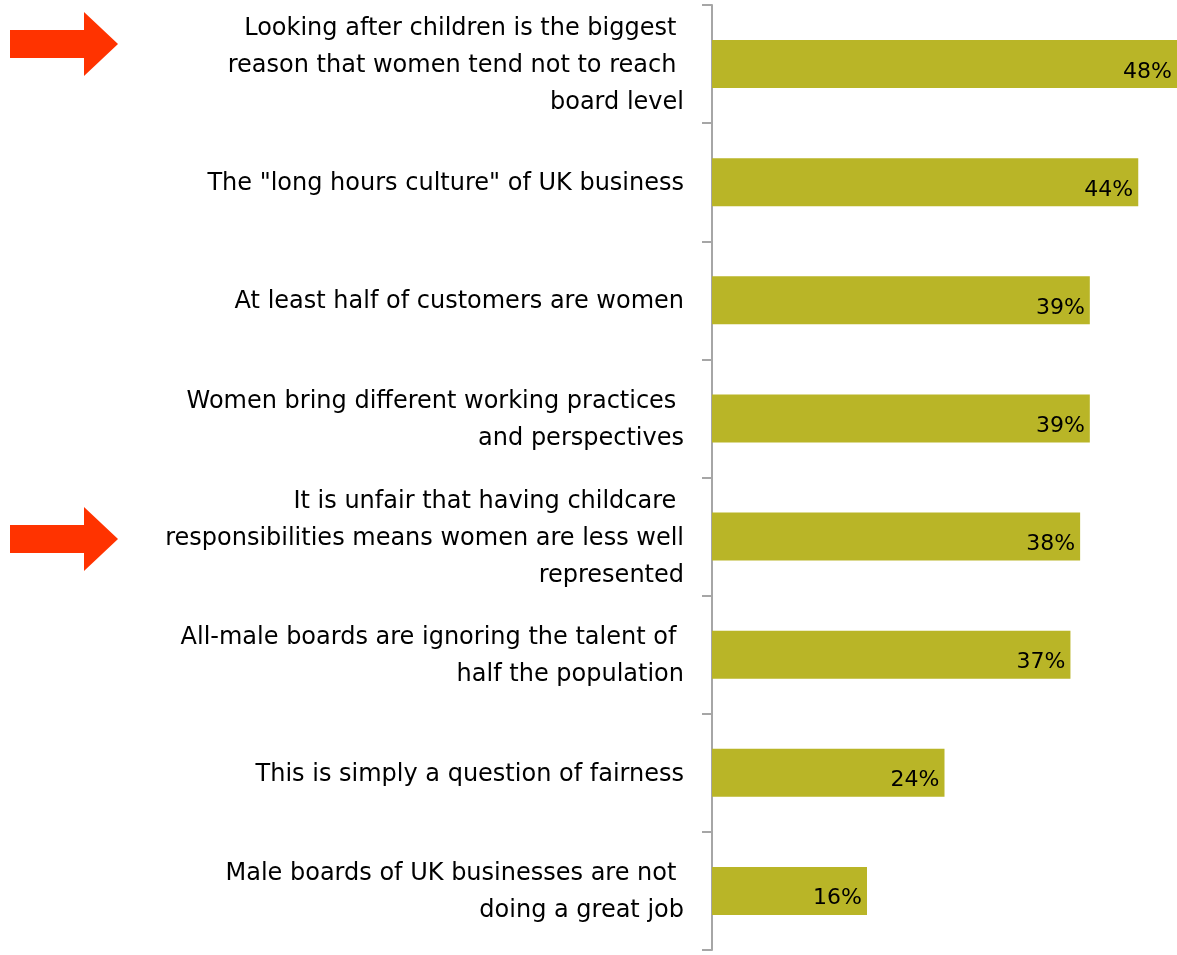  I want to click on data-label: 16%, so click(837, 897).